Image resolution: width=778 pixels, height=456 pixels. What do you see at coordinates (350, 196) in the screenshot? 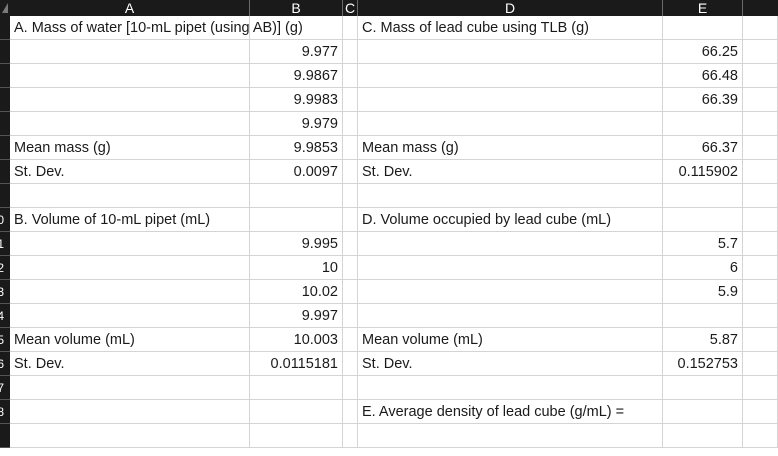
I see `cell-c8` at bounding box center [350, 196].